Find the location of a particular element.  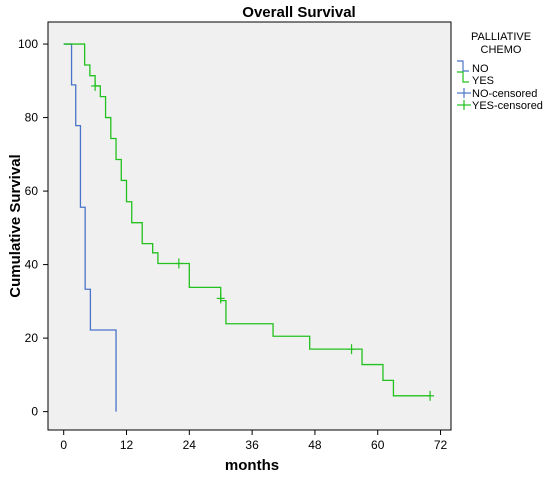

y-tick-label-2: 40 is located at coordinates (32, 265).